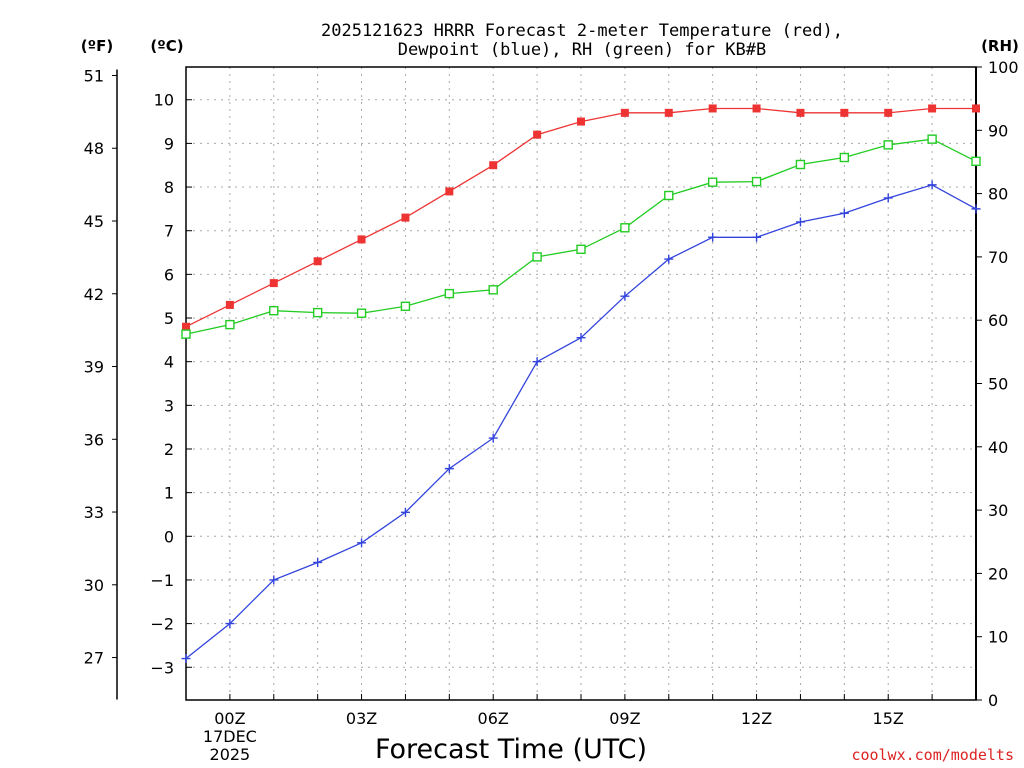  I want to click on x-tick-year: 2025, so click(230, 754).